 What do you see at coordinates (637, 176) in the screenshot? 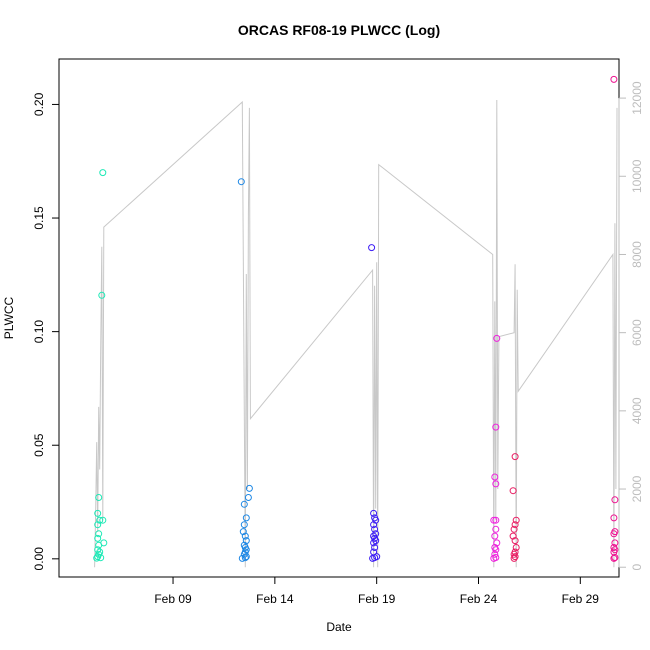
I see `y2-tick-label: 10000` at bounding box center [637, 176].